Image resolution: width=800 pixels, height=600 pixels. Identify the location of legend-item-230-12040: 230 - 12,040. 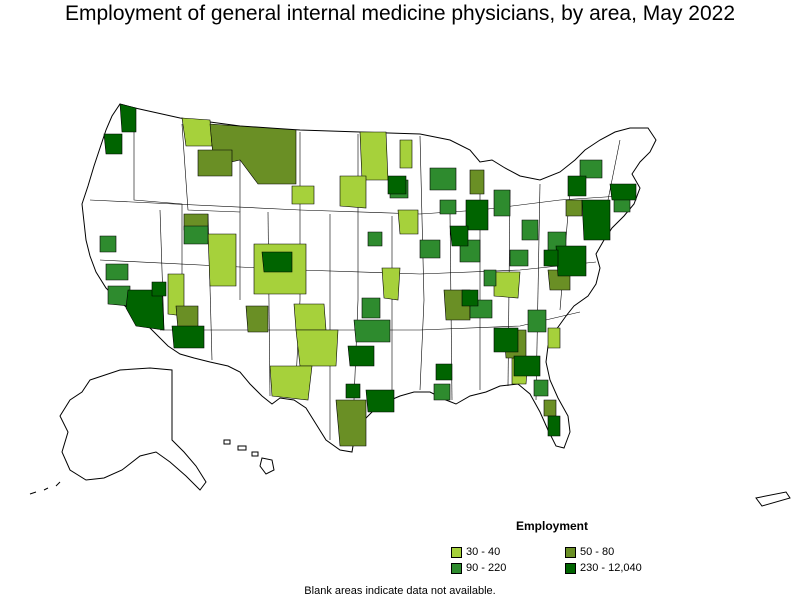
(603, 568).